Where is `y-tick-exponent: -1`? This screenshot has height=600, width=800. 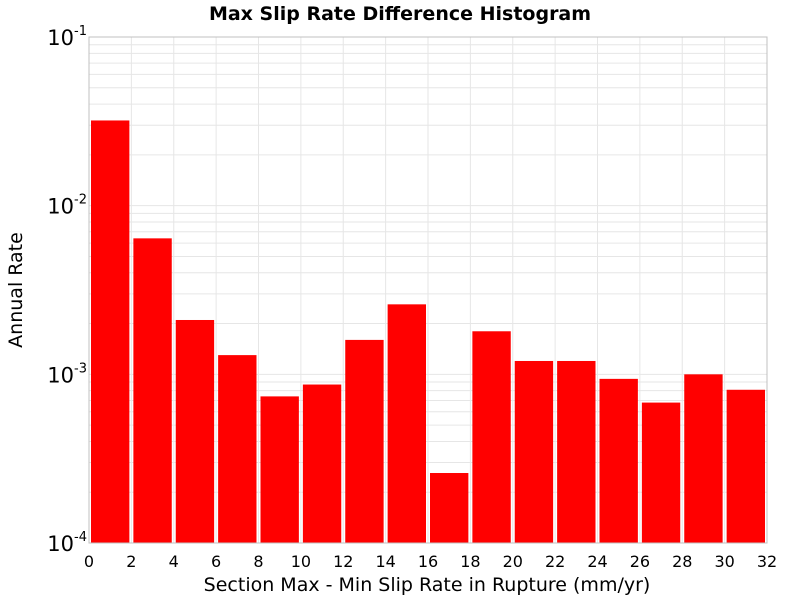 y-tick-exponent: -1 is located at coordinates (80, 31).